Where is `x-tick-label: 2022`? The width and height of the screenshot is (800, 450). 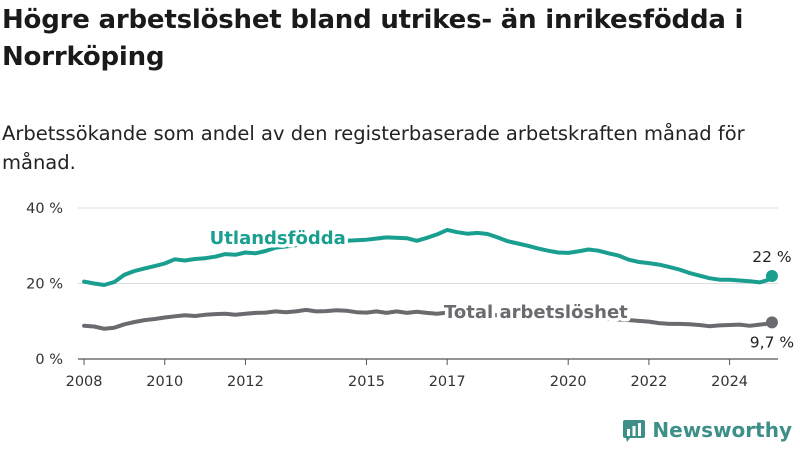
x-tick-label: 2022 is located at coordinates (648, 382).